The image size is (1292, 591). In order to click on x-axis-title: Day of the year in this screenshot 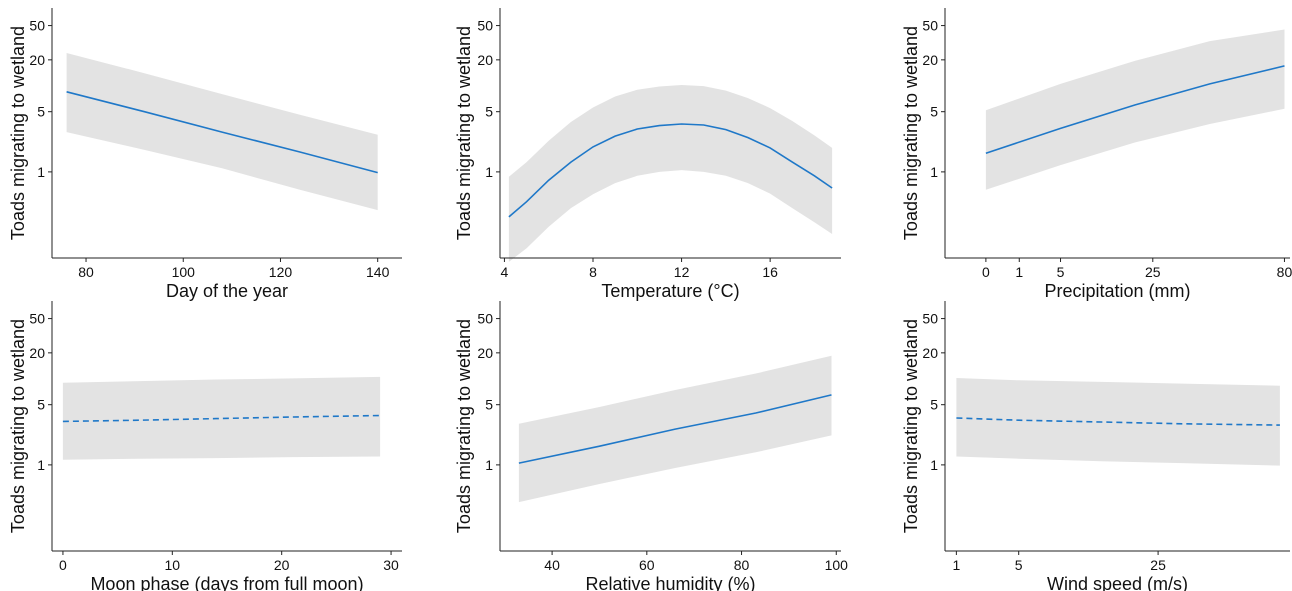, I will do `click(227, 291)`.